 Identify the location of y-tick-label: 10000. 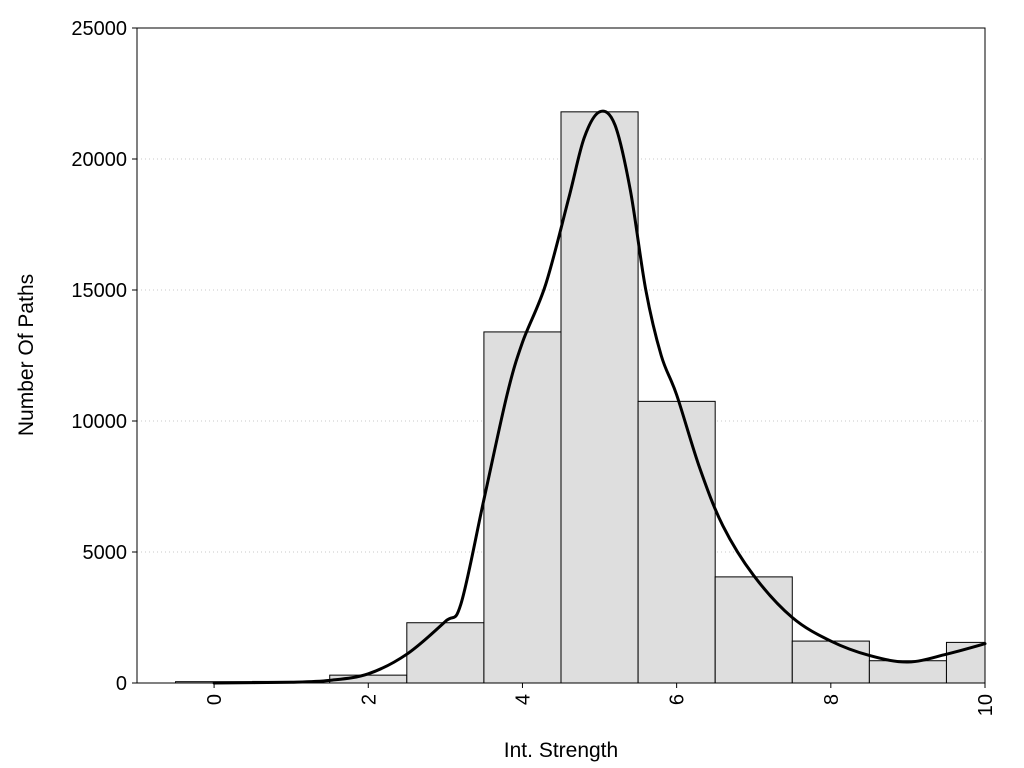
(99, 422).